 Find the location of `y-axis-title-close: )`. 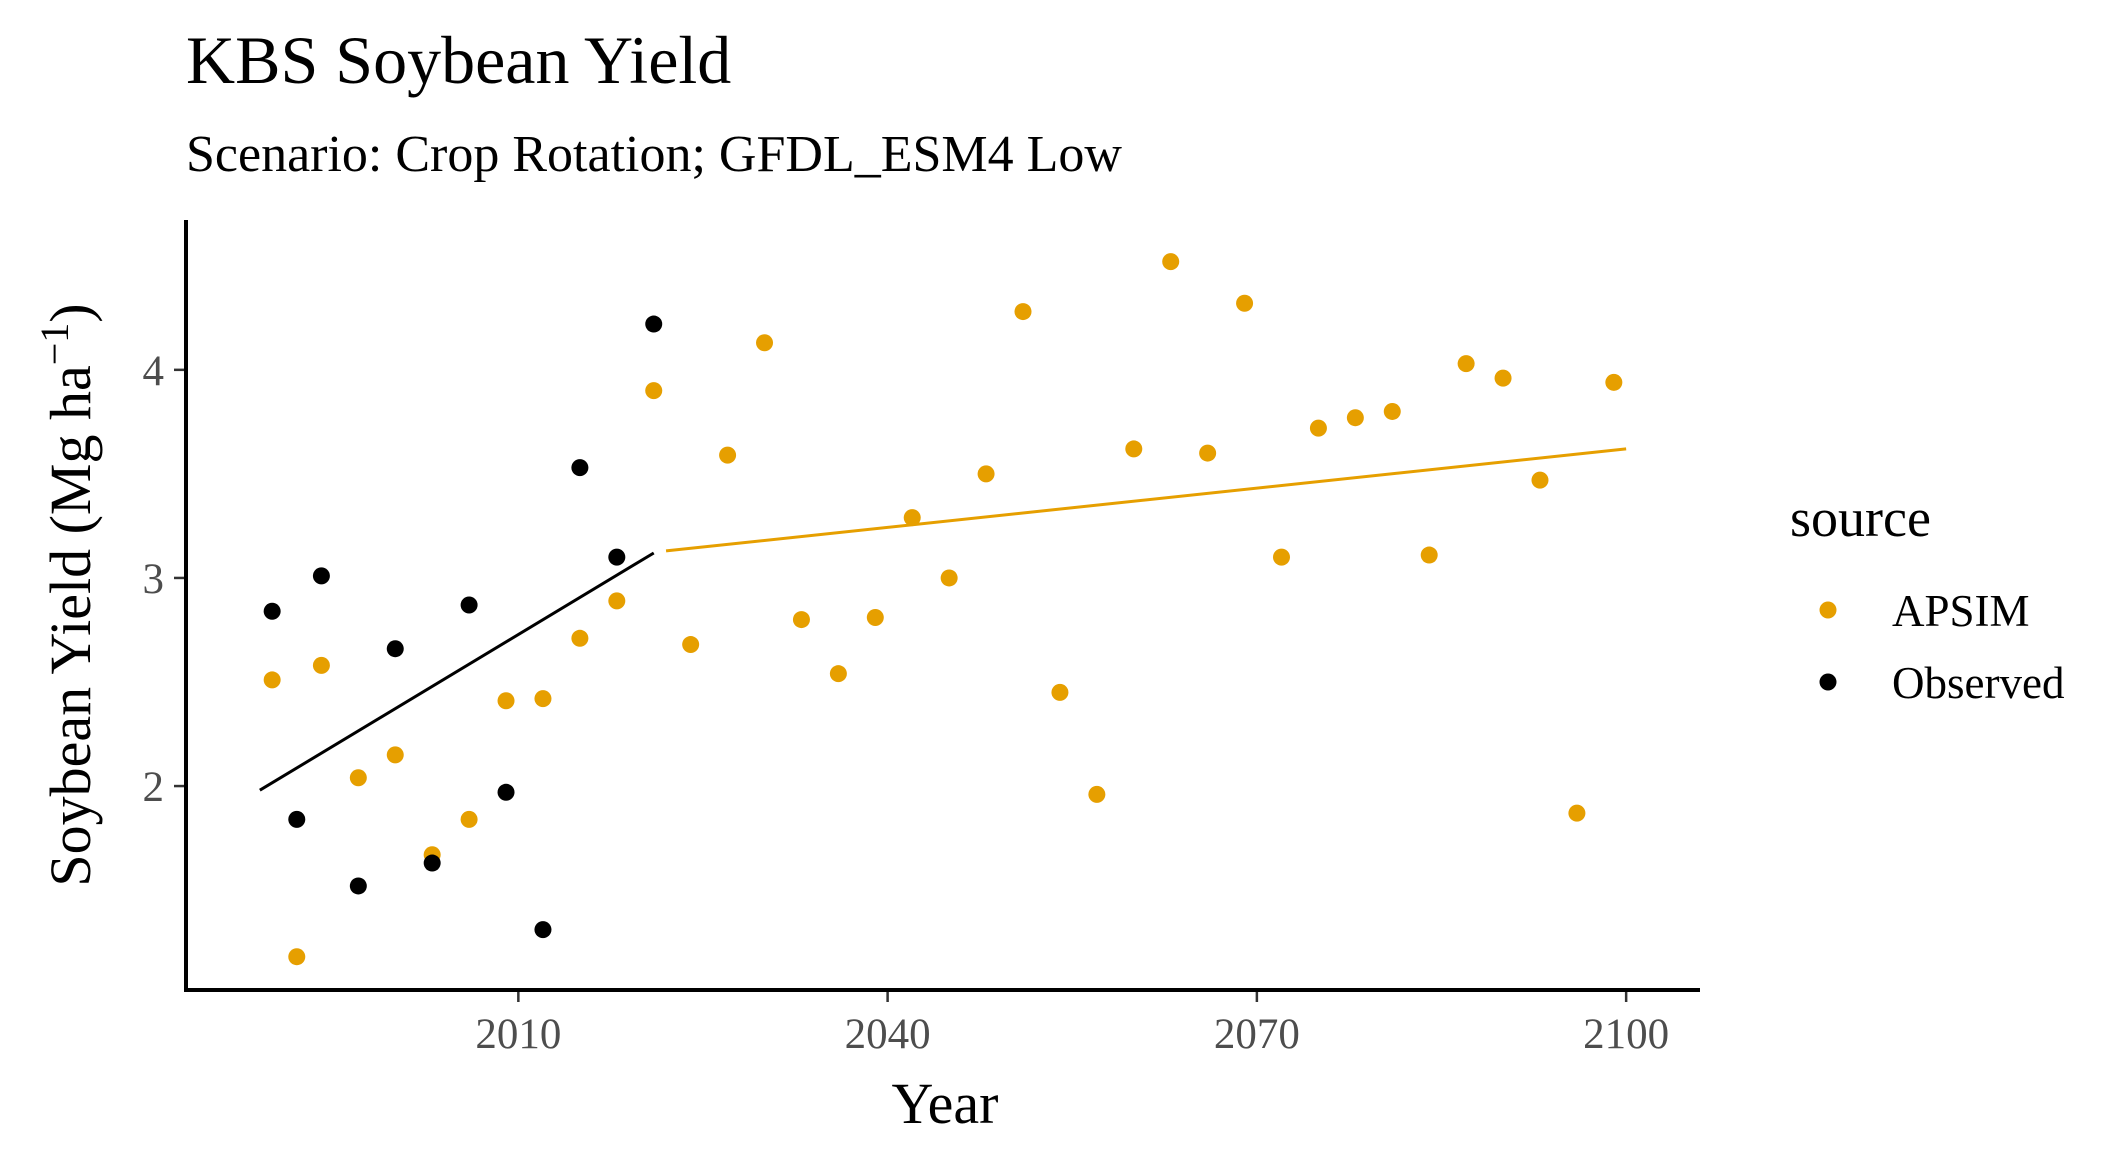

y-axis-title-close: ) is located at coordinates (70, 312).